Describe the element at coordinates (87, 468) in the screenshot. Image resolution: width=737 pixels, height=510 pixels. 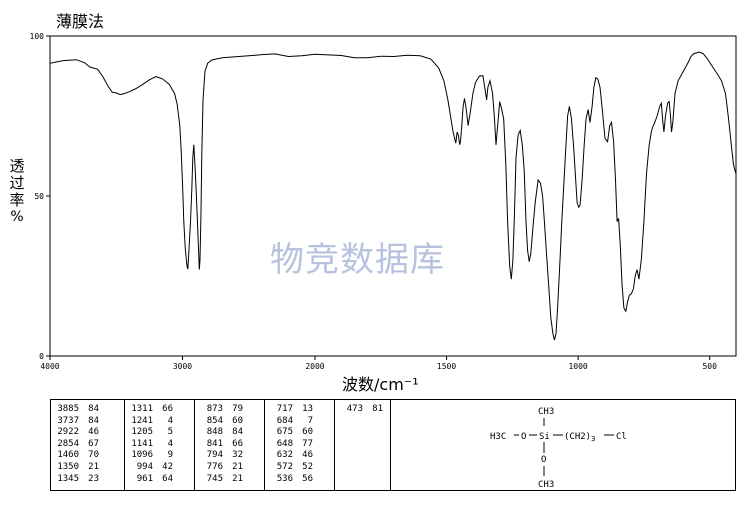
I see `peak-row: 1350 21` at that location.